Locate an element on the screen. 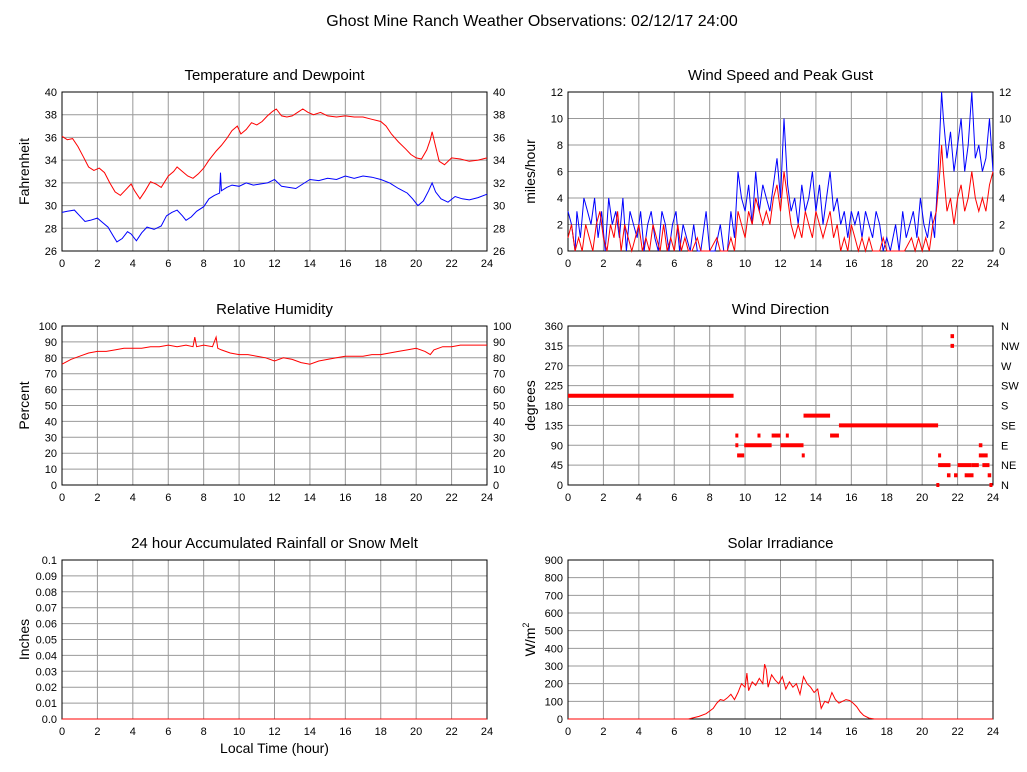 The width and height of the screenshot is (1027, 772). y-tick-label: 315 is located at coordinates (554, 347).